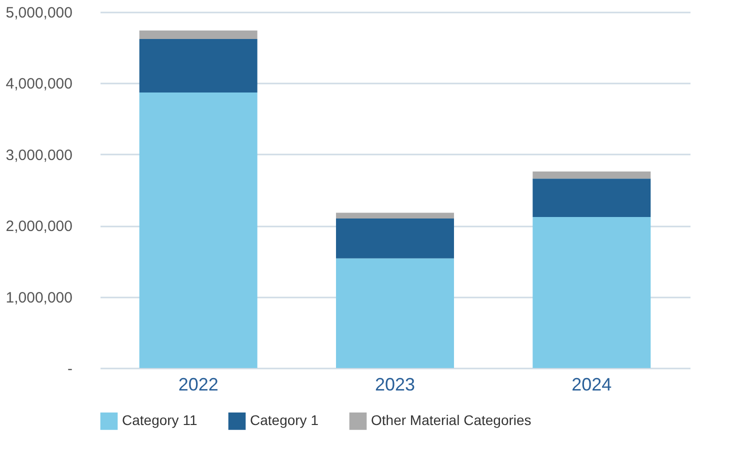  I want to click on legend-label: Category 1, so click(284, 420).